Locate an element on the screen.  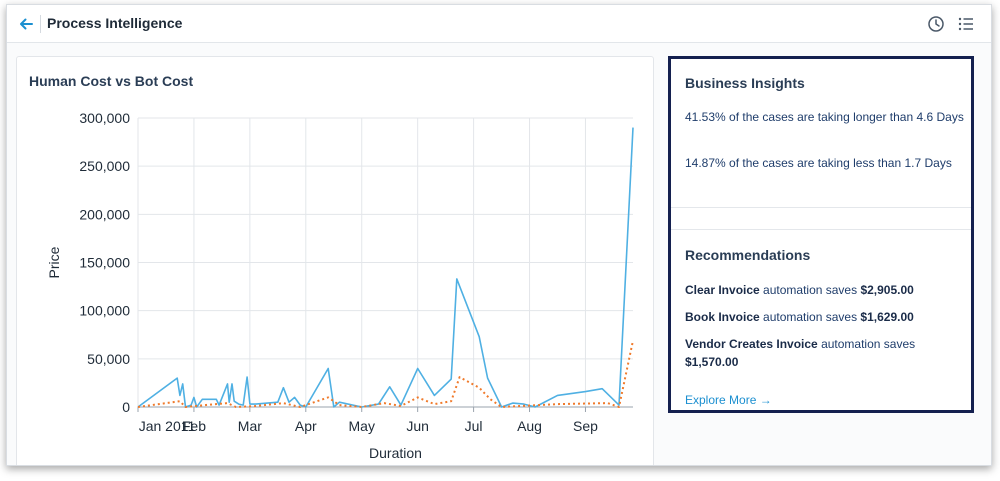
y-tick-label: 150,000 is located at coordinates (104, 263).